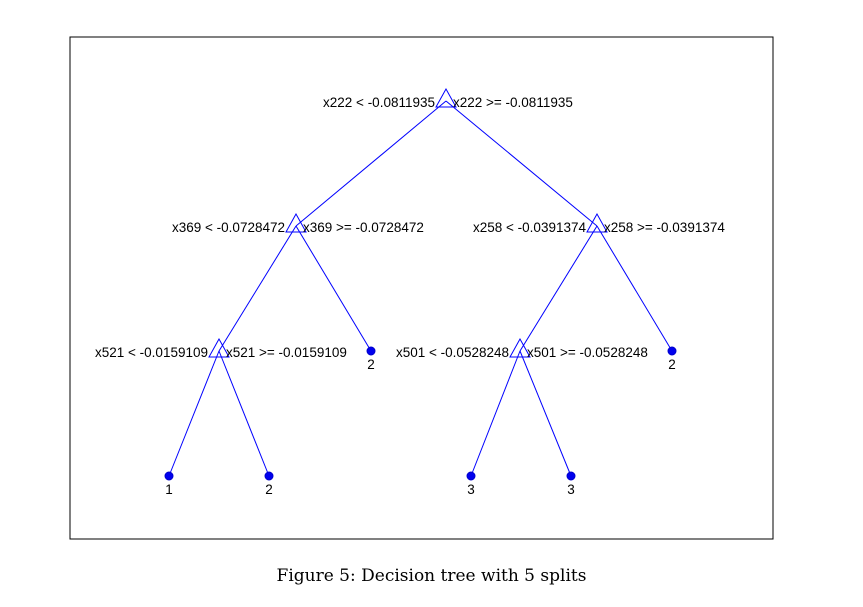 The width and height of the screenshot is (863, 607). What do you see at coordinates (228, 227) in the screenshot?
I see `split-left-label-n2: x369 < -0.0728472` at bounding box center [228, 227].